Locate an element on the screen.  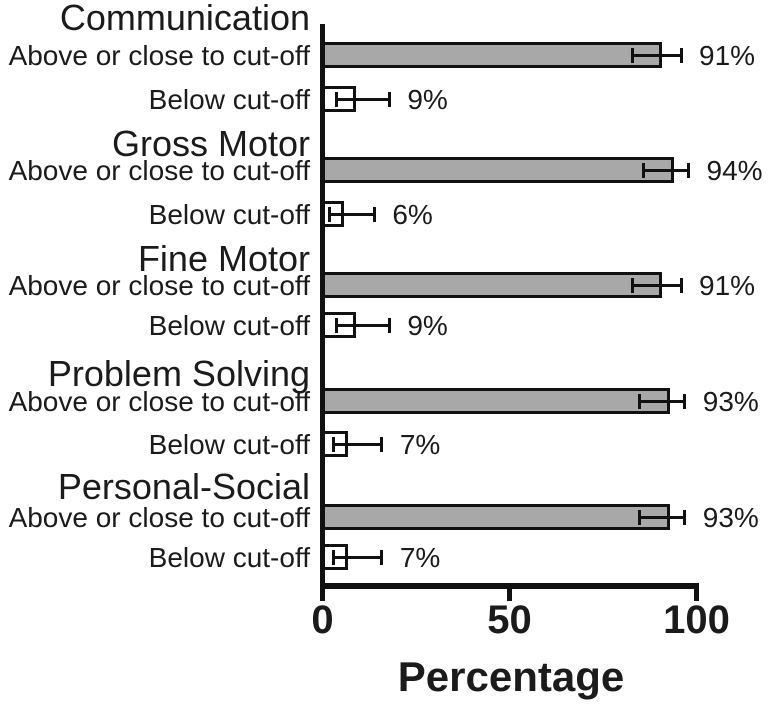
group-header: Gross Motor is located at coordinates (210, 143).